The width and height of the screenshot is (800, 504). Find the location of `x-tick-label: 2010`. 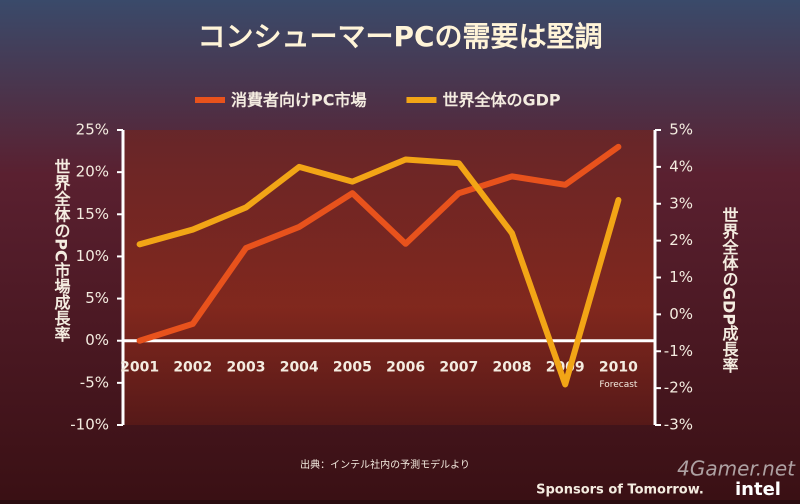

x-tick-label: 2010 is located at coordinates (618, 368).